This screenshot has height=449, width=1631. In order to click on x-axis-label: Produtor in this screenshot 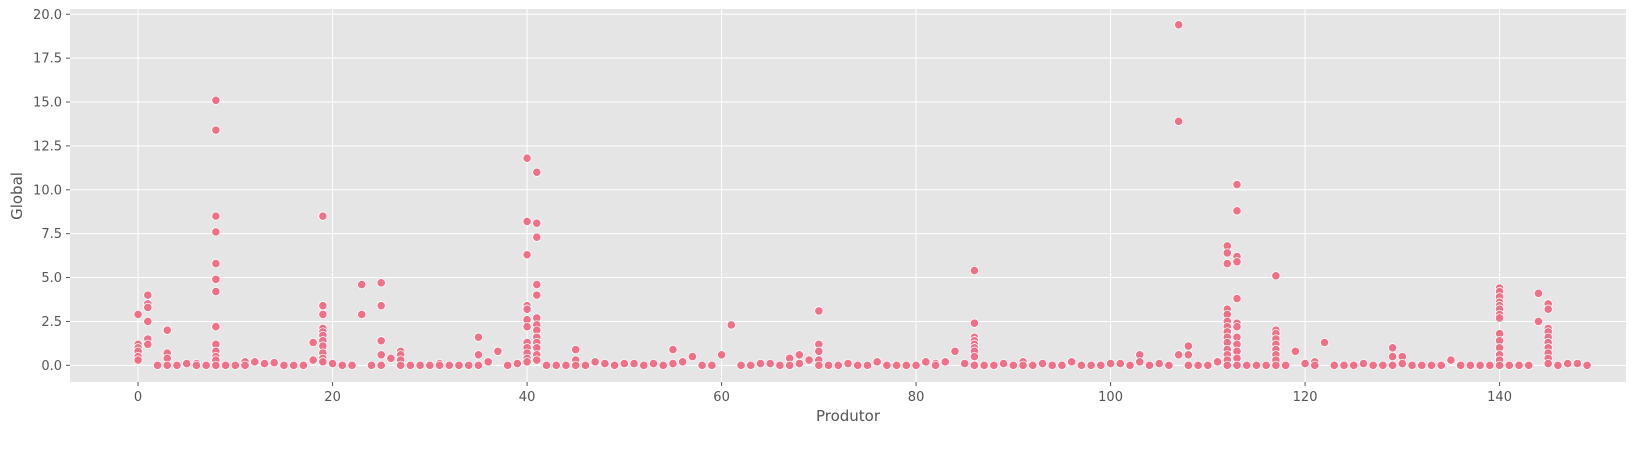, I will do `click(848, 416)`.